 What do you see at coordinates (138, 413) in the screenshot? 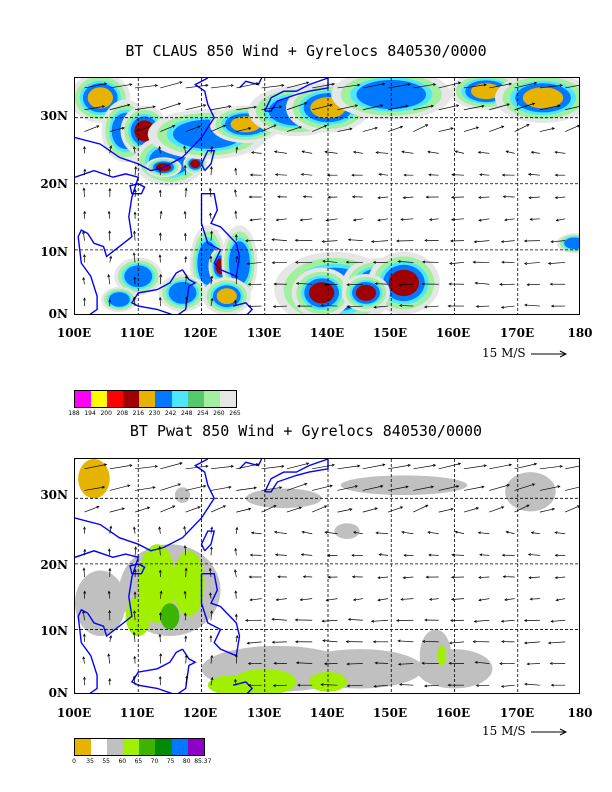
I see `legend-tick-label: 216` at bounding box center [138, 413].